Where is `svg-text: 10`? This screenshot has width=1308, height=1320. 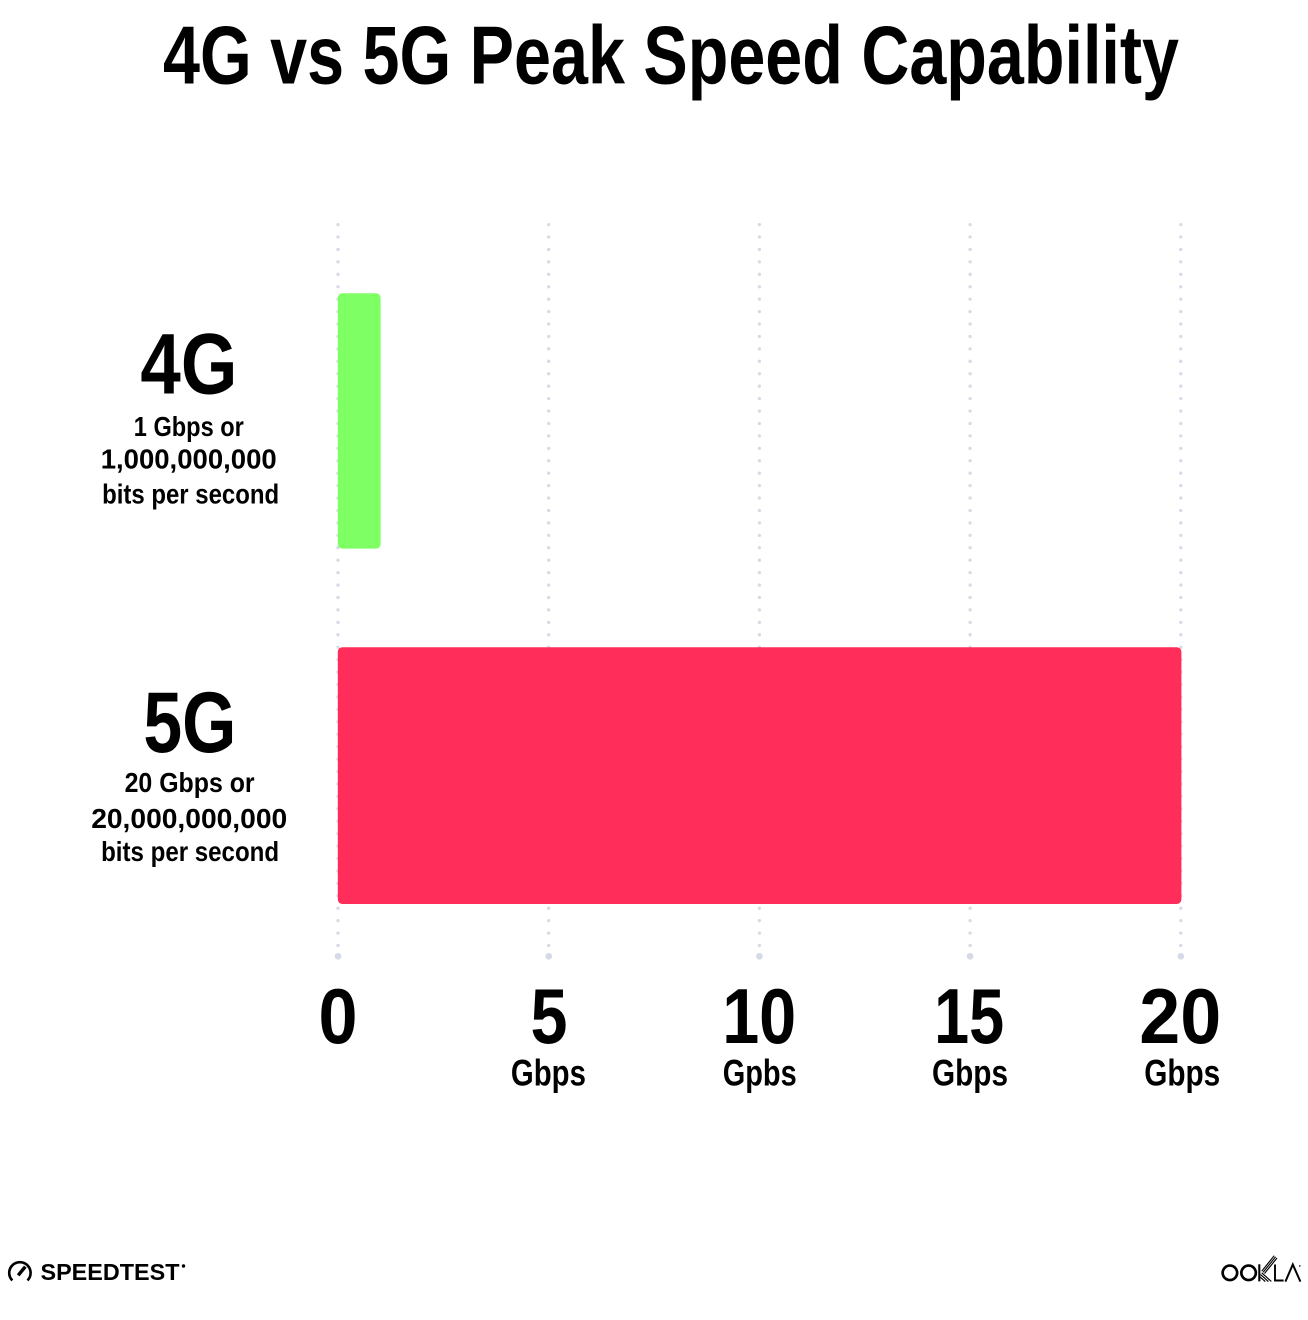
svg-text: 10 is located at coordinates (759, 1017).